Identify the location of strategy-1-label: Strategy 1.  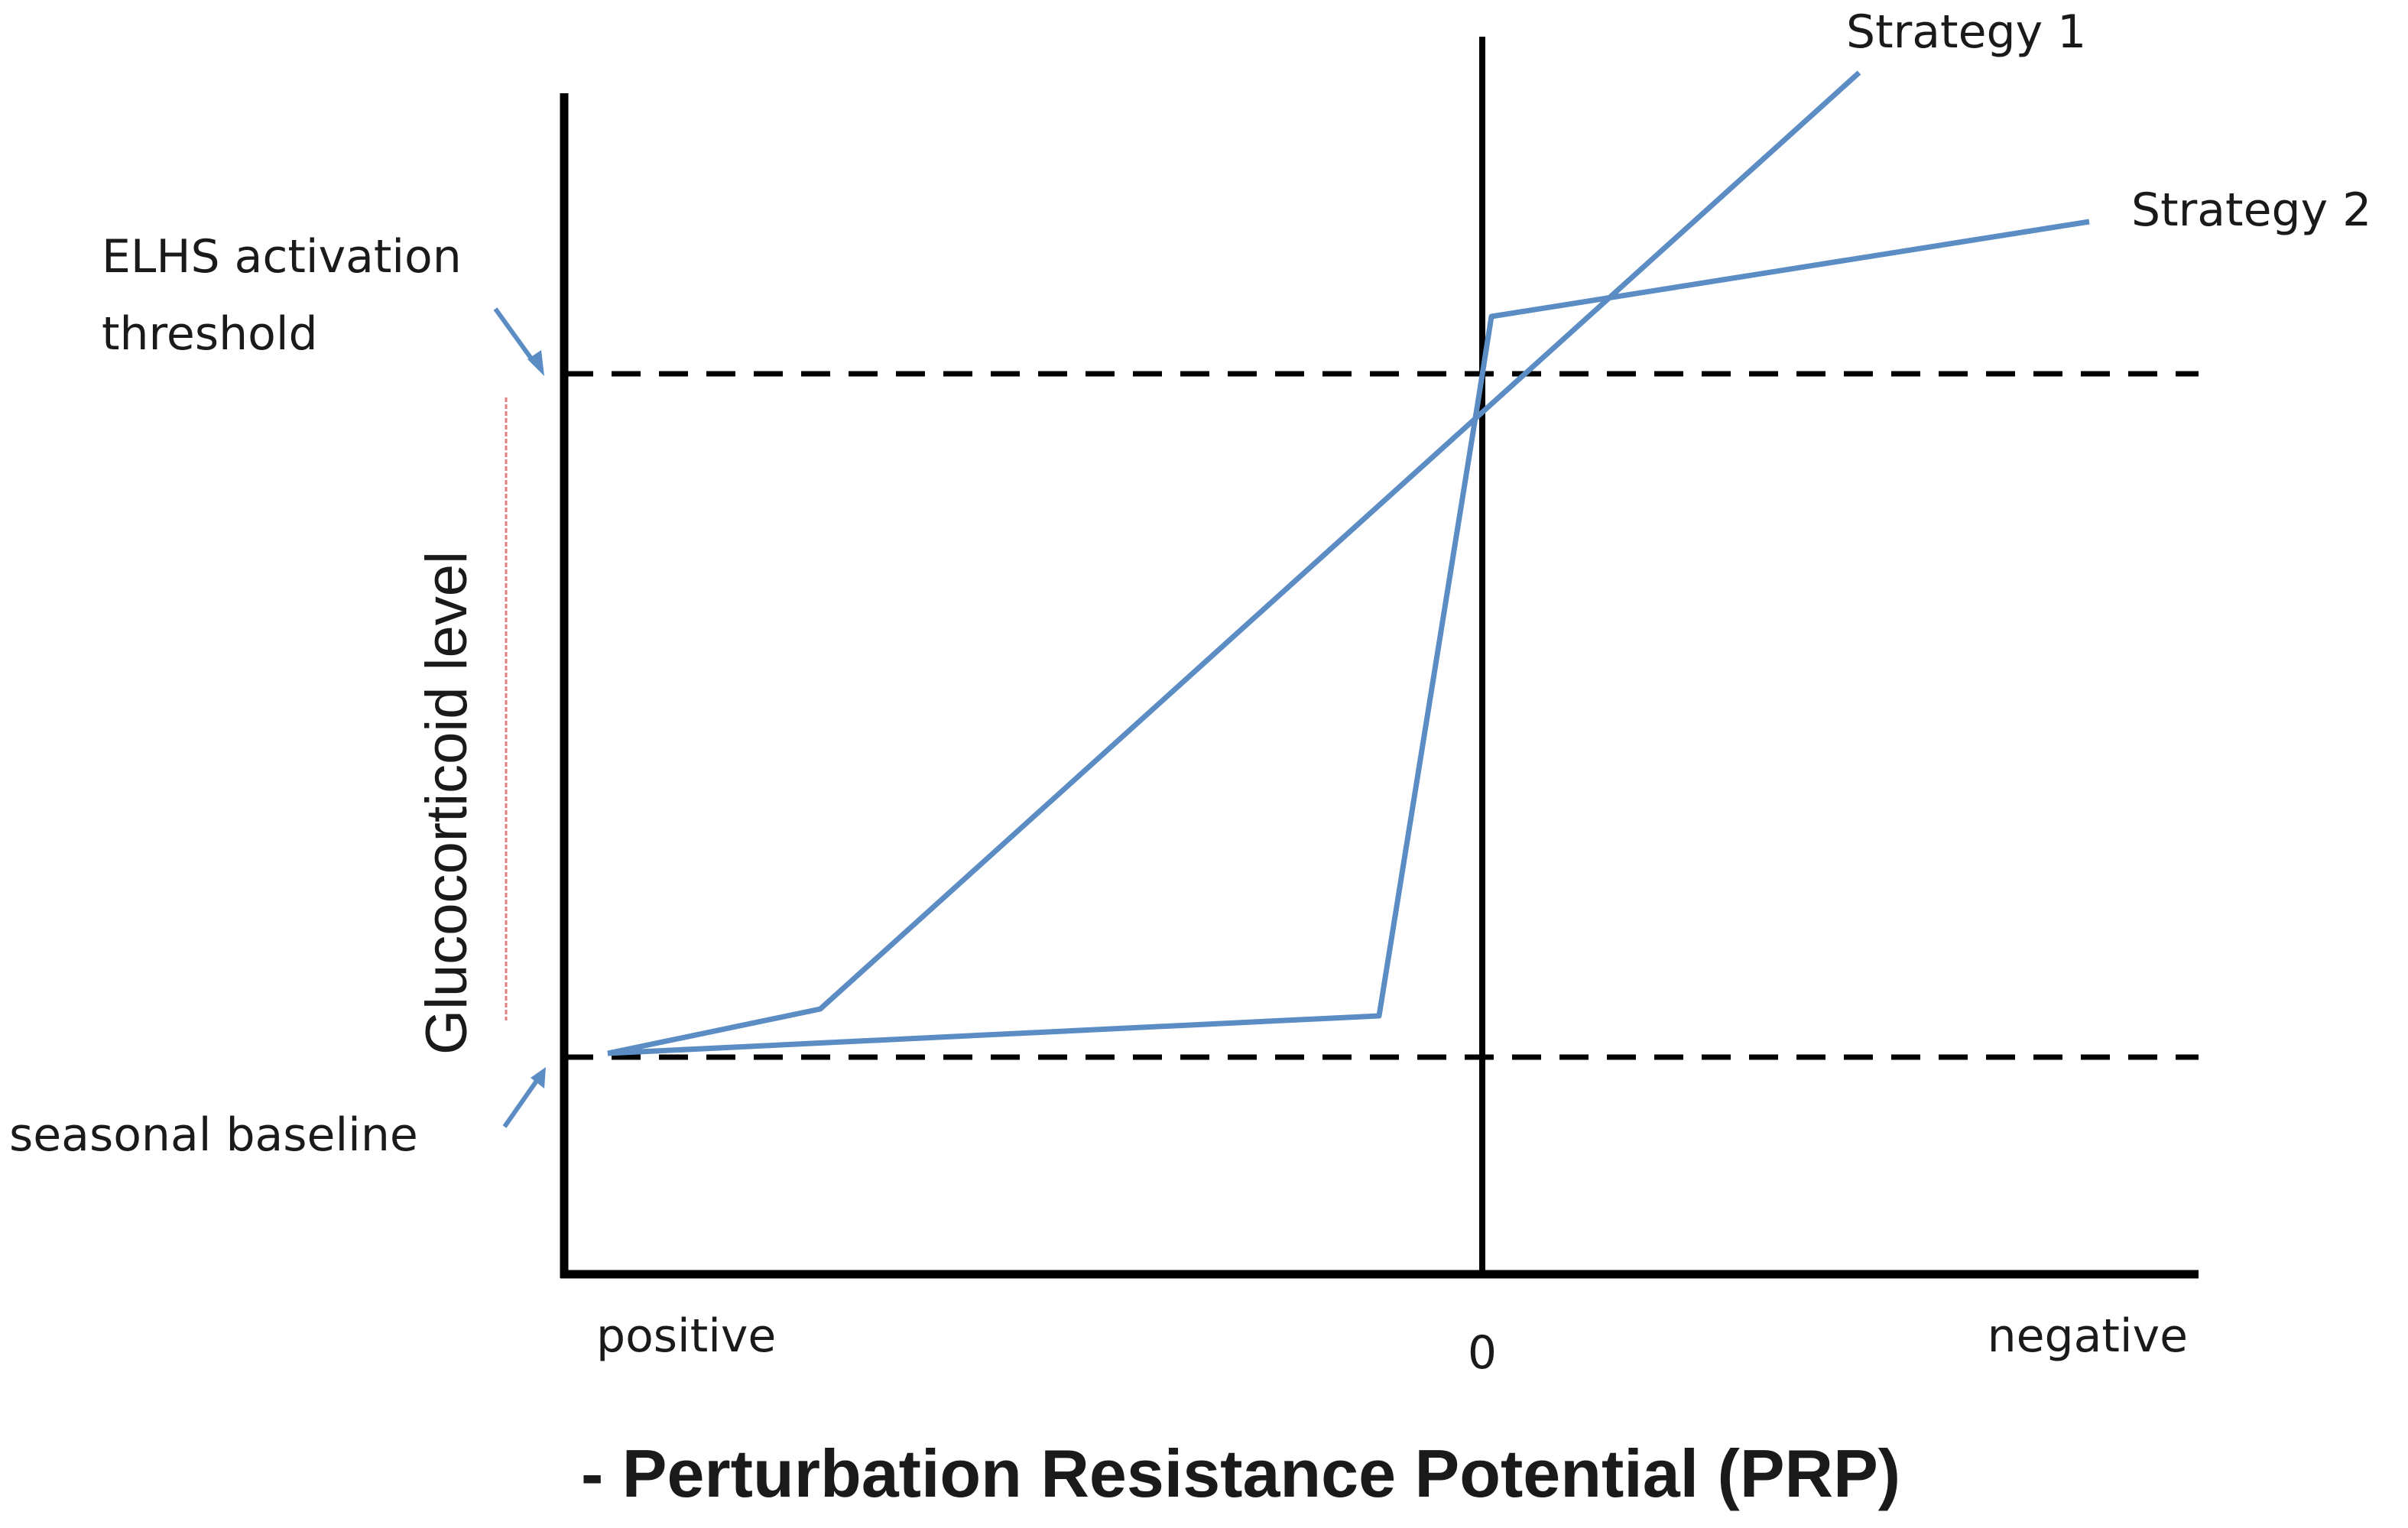
(1966, 32).